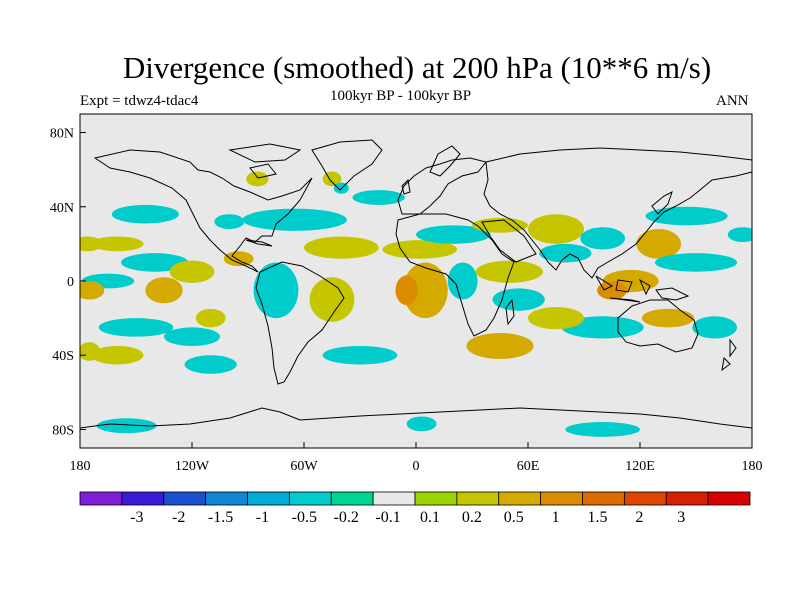 The image size is (800, 600). Describe the element at coordinates (752, 466) in the screenshot. I see `x-tick-label-6: 180` at that location.